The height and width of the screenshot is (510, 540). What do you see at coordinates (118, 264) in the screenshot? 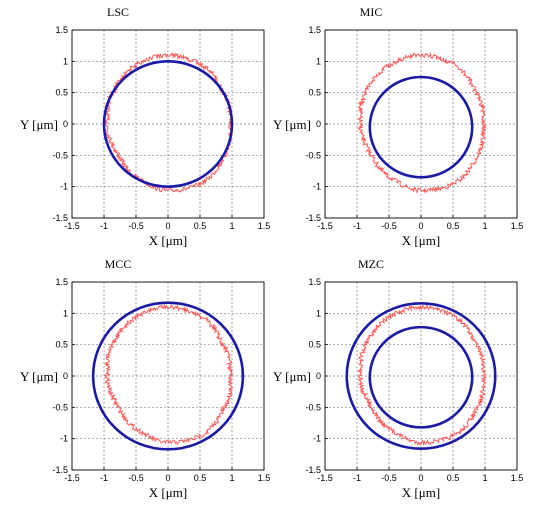
I see `panel-title-mcc: MCC` at bounding box center [118, 264].